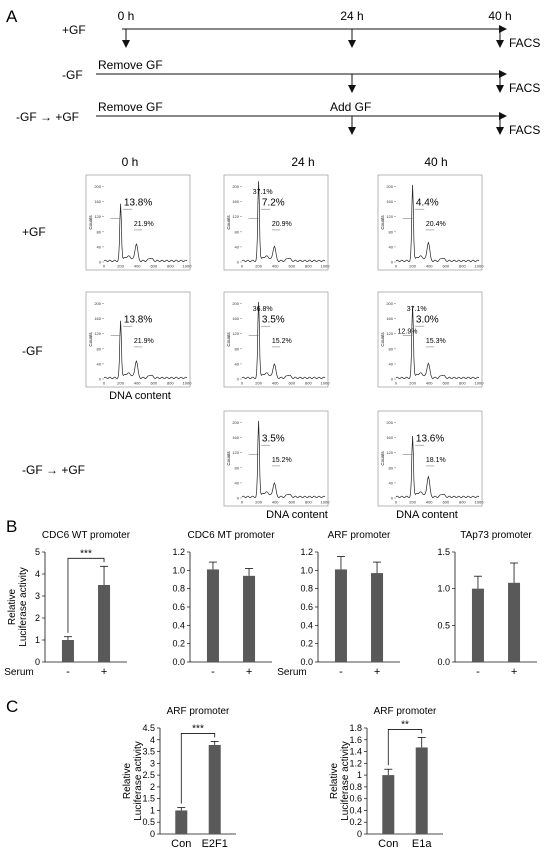 Image resolution: width=550 pixels, height=850 pixels. Describe the element at coordinates (86, 535) in the screenshot. I see `chart-title: CDC6 WT promoter` at that location.